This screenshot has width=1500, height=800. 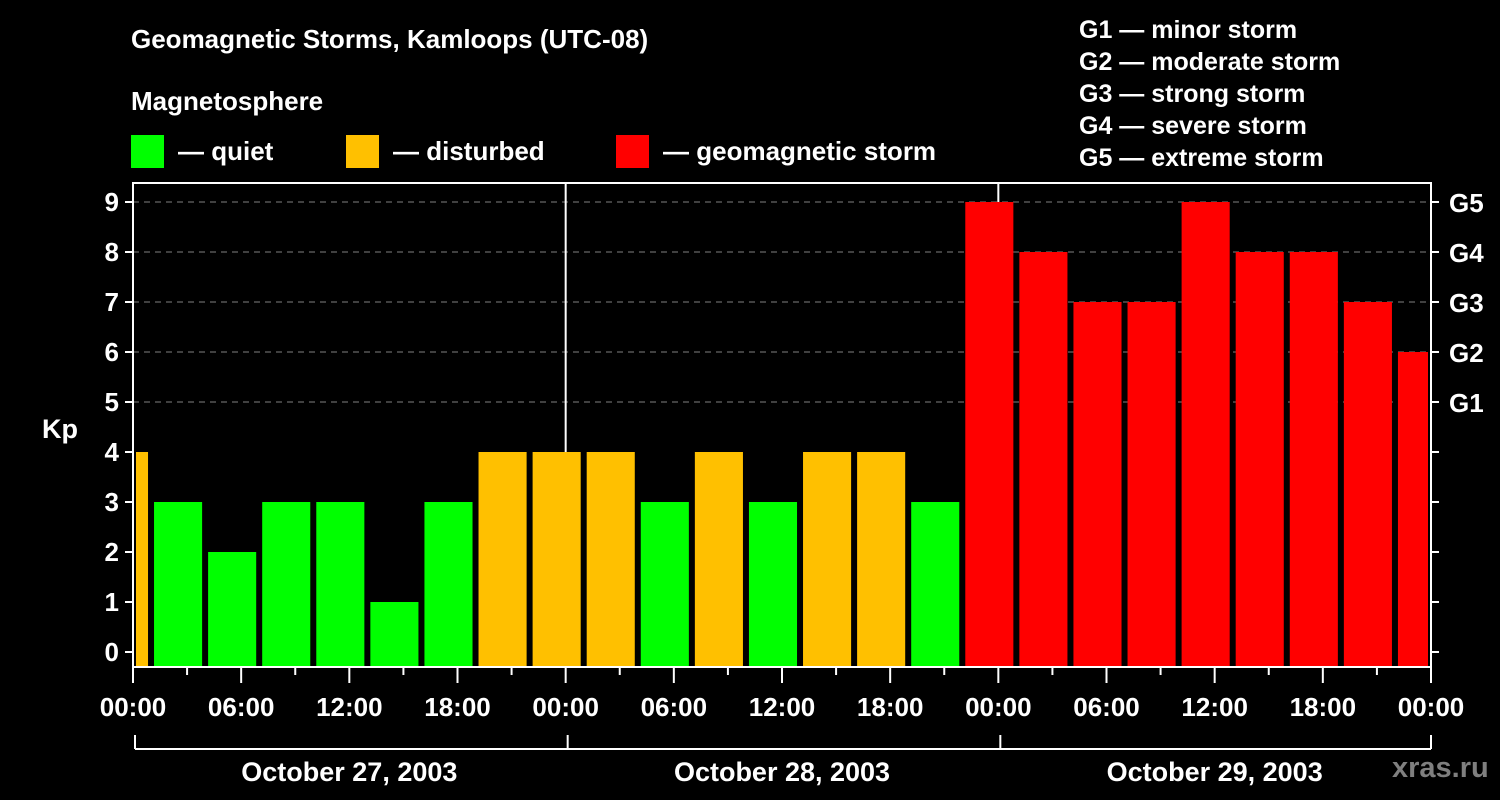 What do you see at coordinates (1466, 253) in the screenshot?
I see `g-level-label: G4` at bounding box center [1466, 253].